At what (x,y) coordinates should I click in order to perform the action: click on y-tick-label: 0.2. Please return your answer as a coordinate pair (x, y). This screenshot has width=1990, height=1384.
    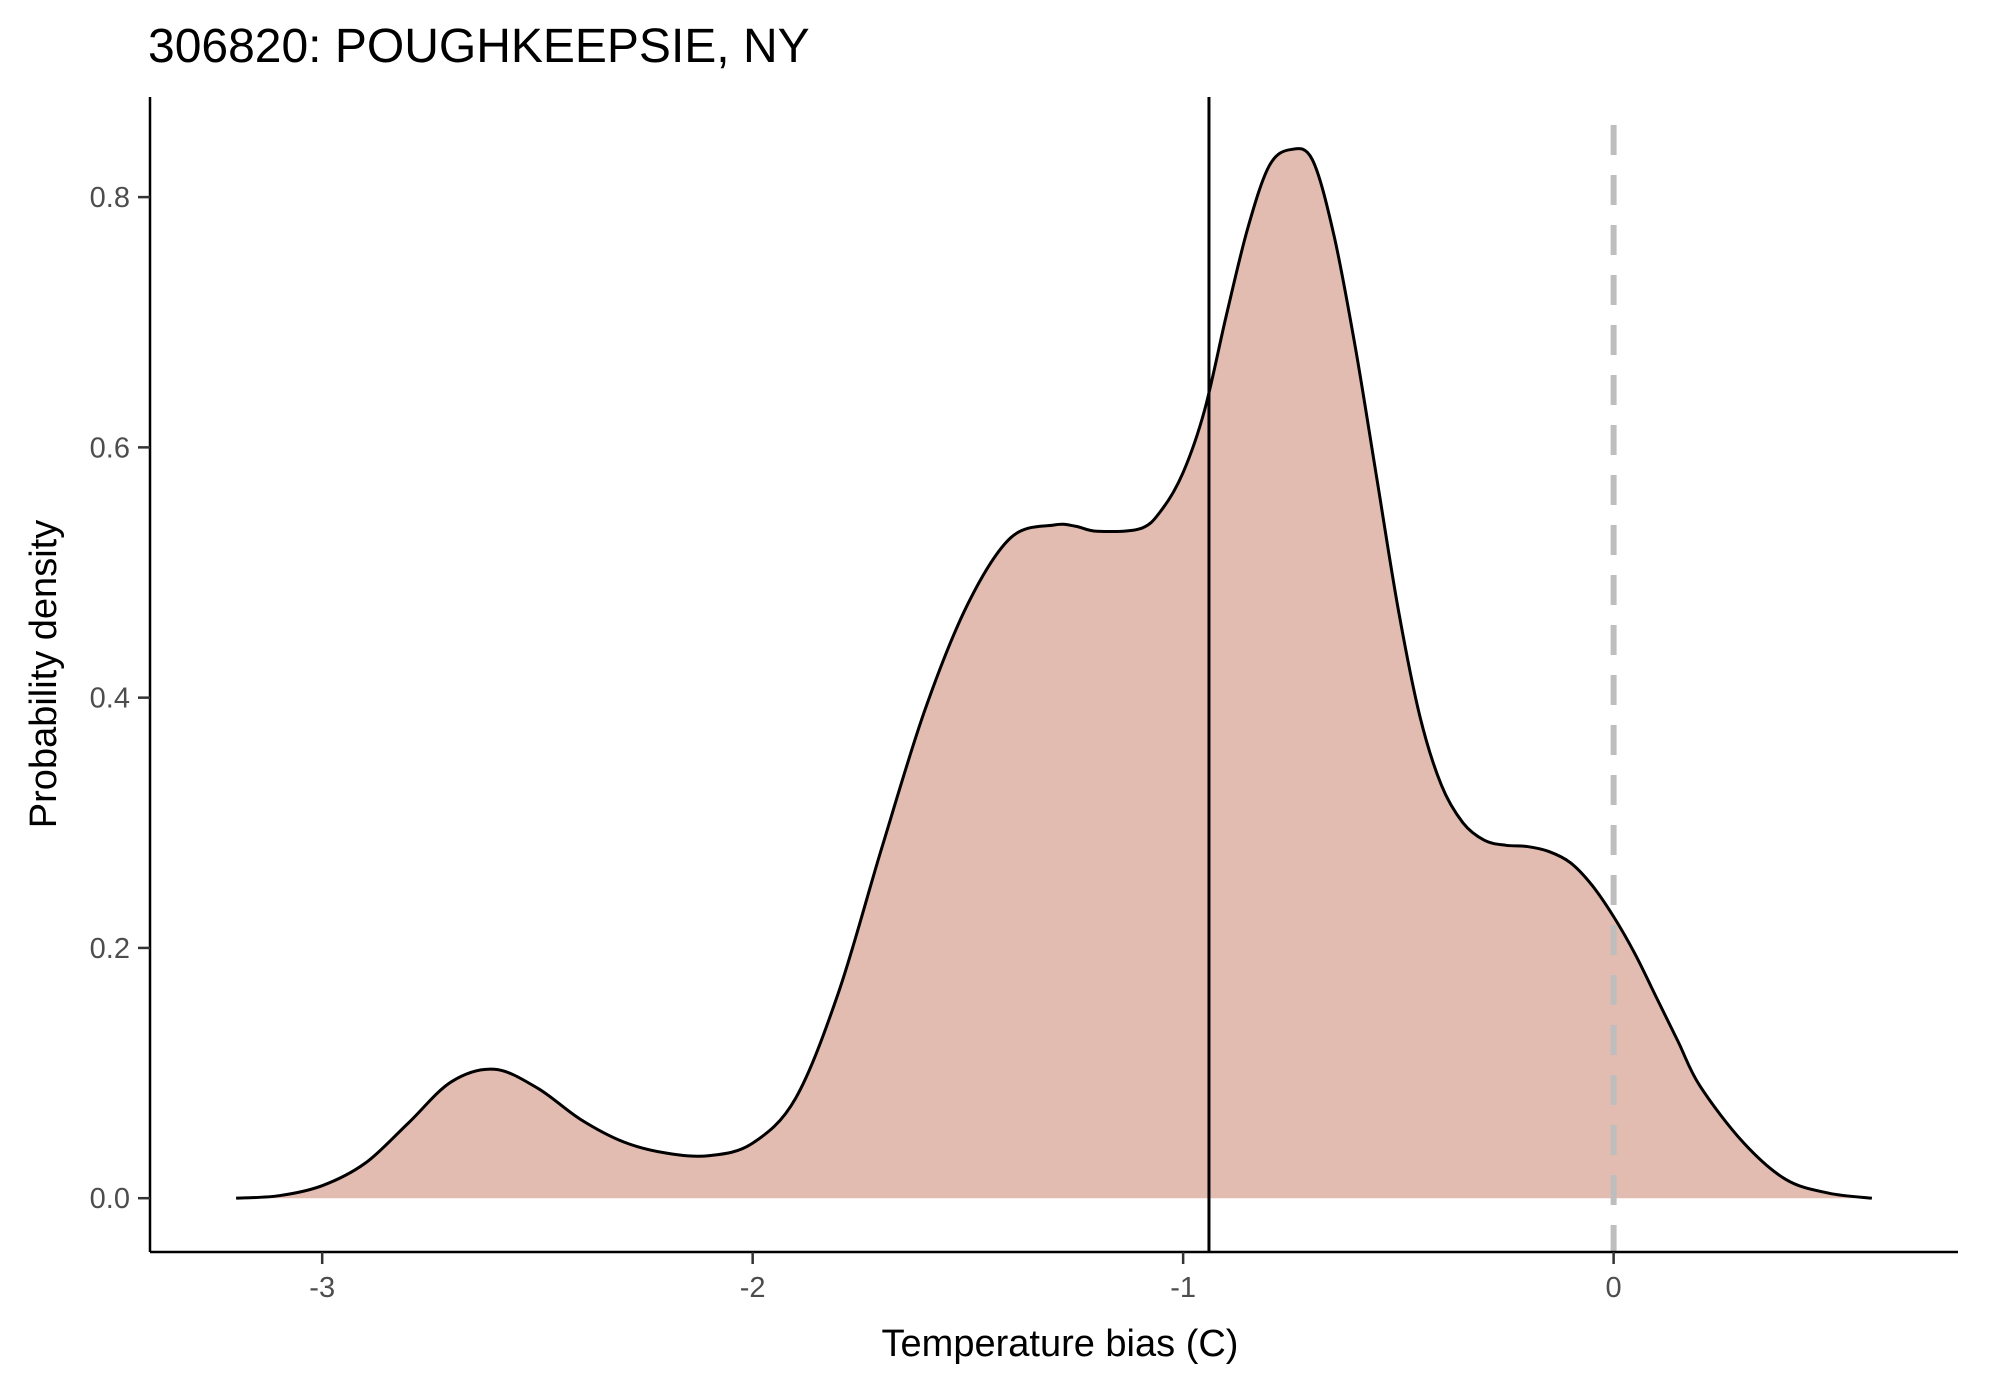
    Looking at the image, I should click on (110, 949).